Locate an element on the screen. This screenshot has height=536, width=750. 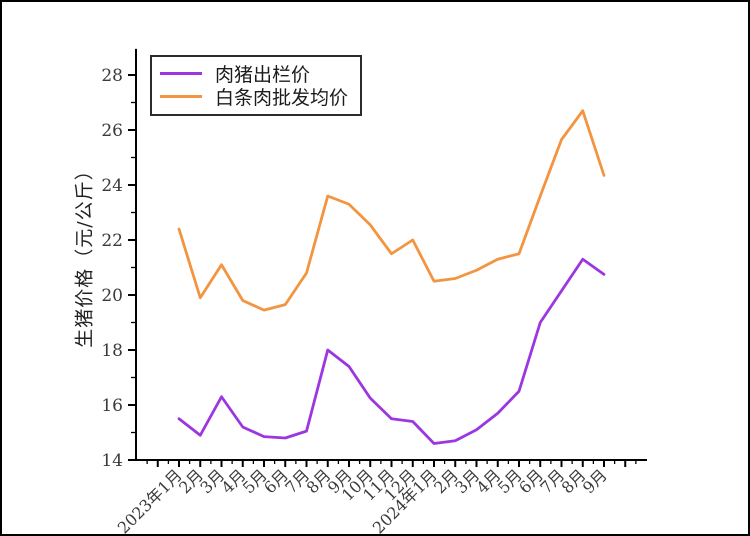
series-label: 肉猪出栏价 is located at coordinates (263, 75).